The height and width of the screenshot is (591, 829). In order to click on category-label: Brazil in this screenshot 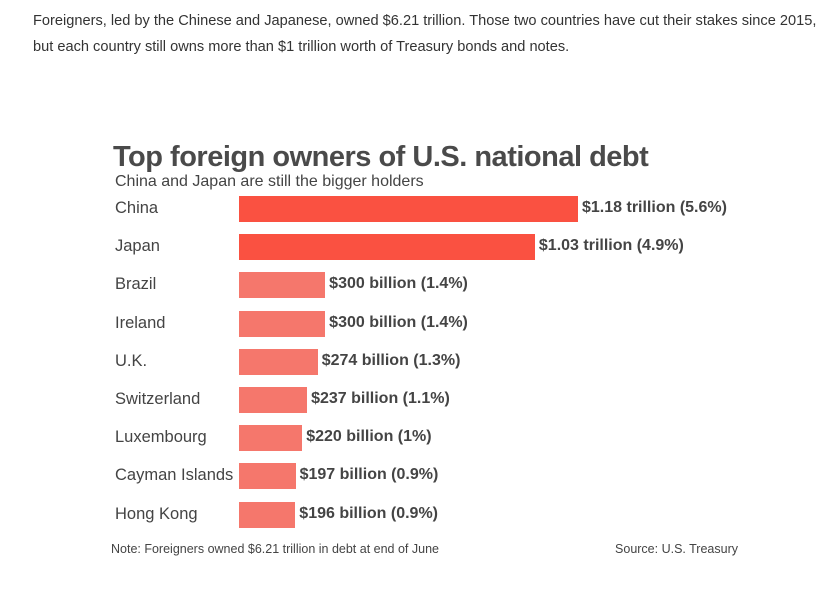, I will do `click(136, 284)`.